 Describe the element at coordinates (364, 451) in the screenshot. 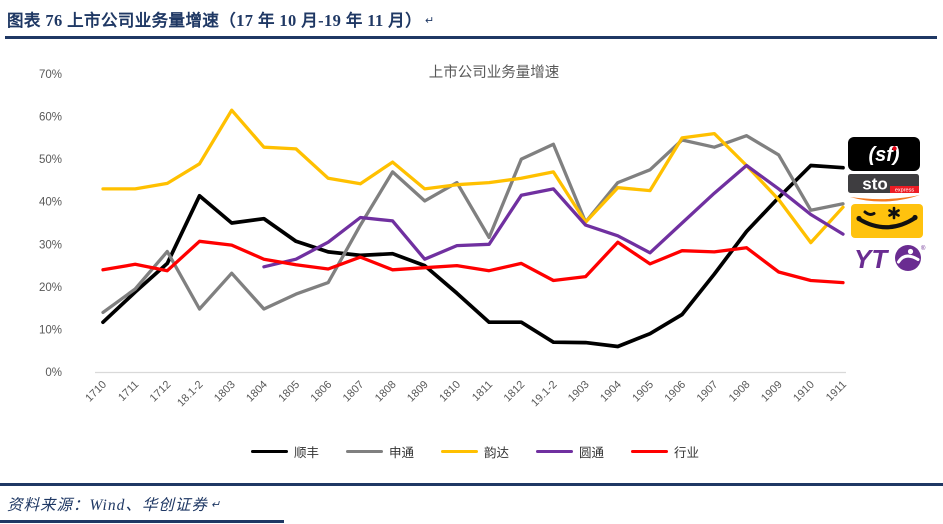

I see `legend-swatch-sto` at that location.